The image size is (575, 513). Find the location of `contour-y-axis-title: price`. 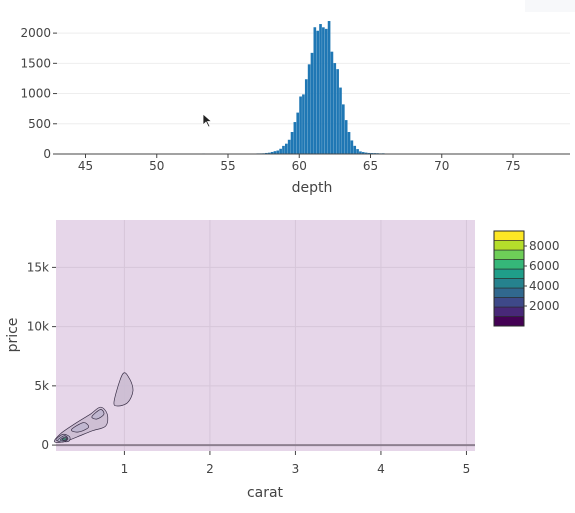

contour-y-axis-title: price is located at coordinates (13, 335).